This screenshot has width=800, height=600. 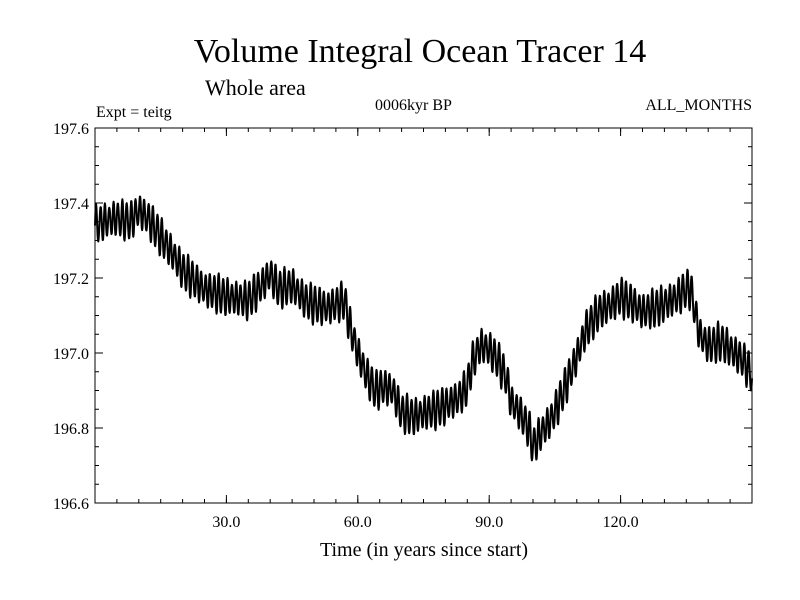 What do you see at coordinates (489, 522) in the screenshot?
I see `x-tick-label: 90.0` at bounding box center [489, 522].